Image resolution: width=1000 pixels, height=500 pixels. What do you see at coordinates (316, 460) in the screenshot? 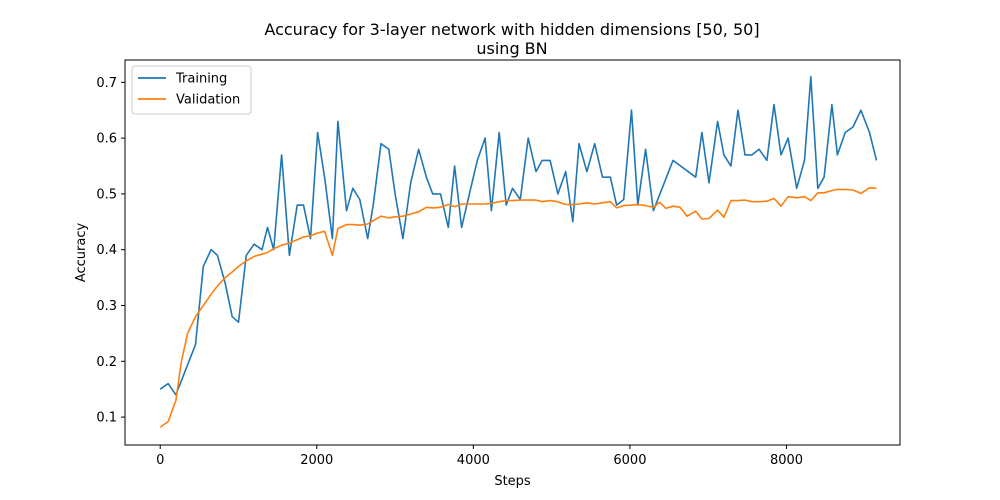
I see `x-tick-label: 2000` at bounding box center [316, 460].